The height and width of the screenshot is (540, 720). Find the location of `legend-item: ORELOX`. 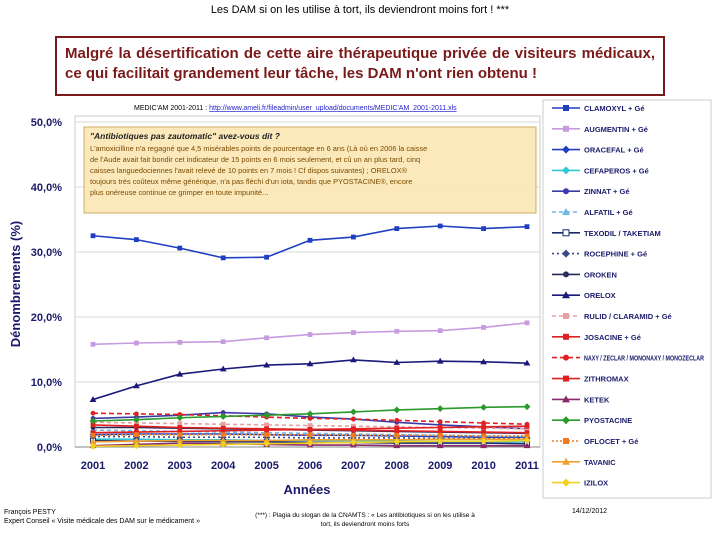

legend-item: ORELOX is located at coordinates (584, 295).